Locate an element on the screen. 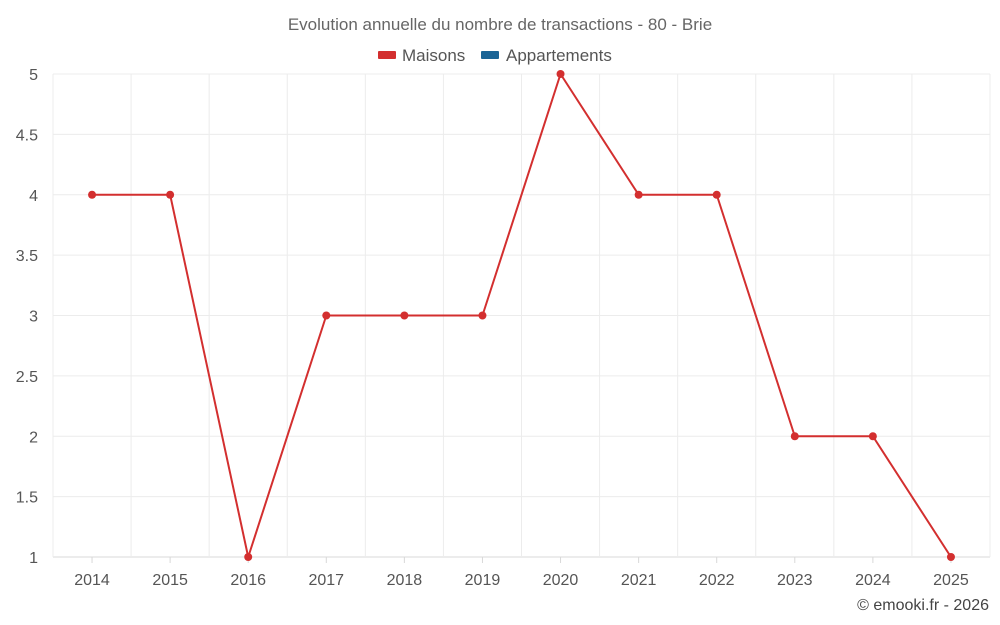 This screenshot has height=625, width=1000. legend-label-maisons: Maisons is located at coordinates (433, 55).